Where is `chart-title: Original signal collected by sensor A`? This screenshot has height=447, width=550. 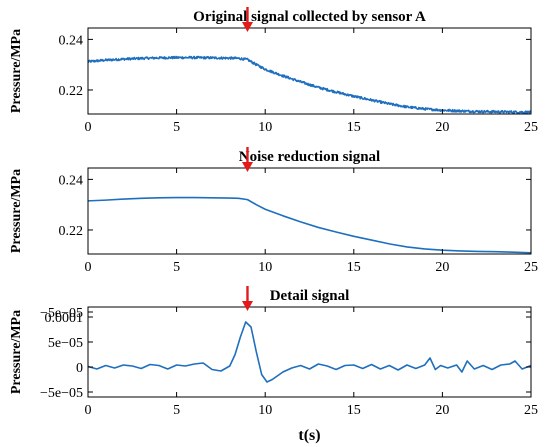
chart-title: Original signal collected by sensor A is located at coordinates (309, 17).